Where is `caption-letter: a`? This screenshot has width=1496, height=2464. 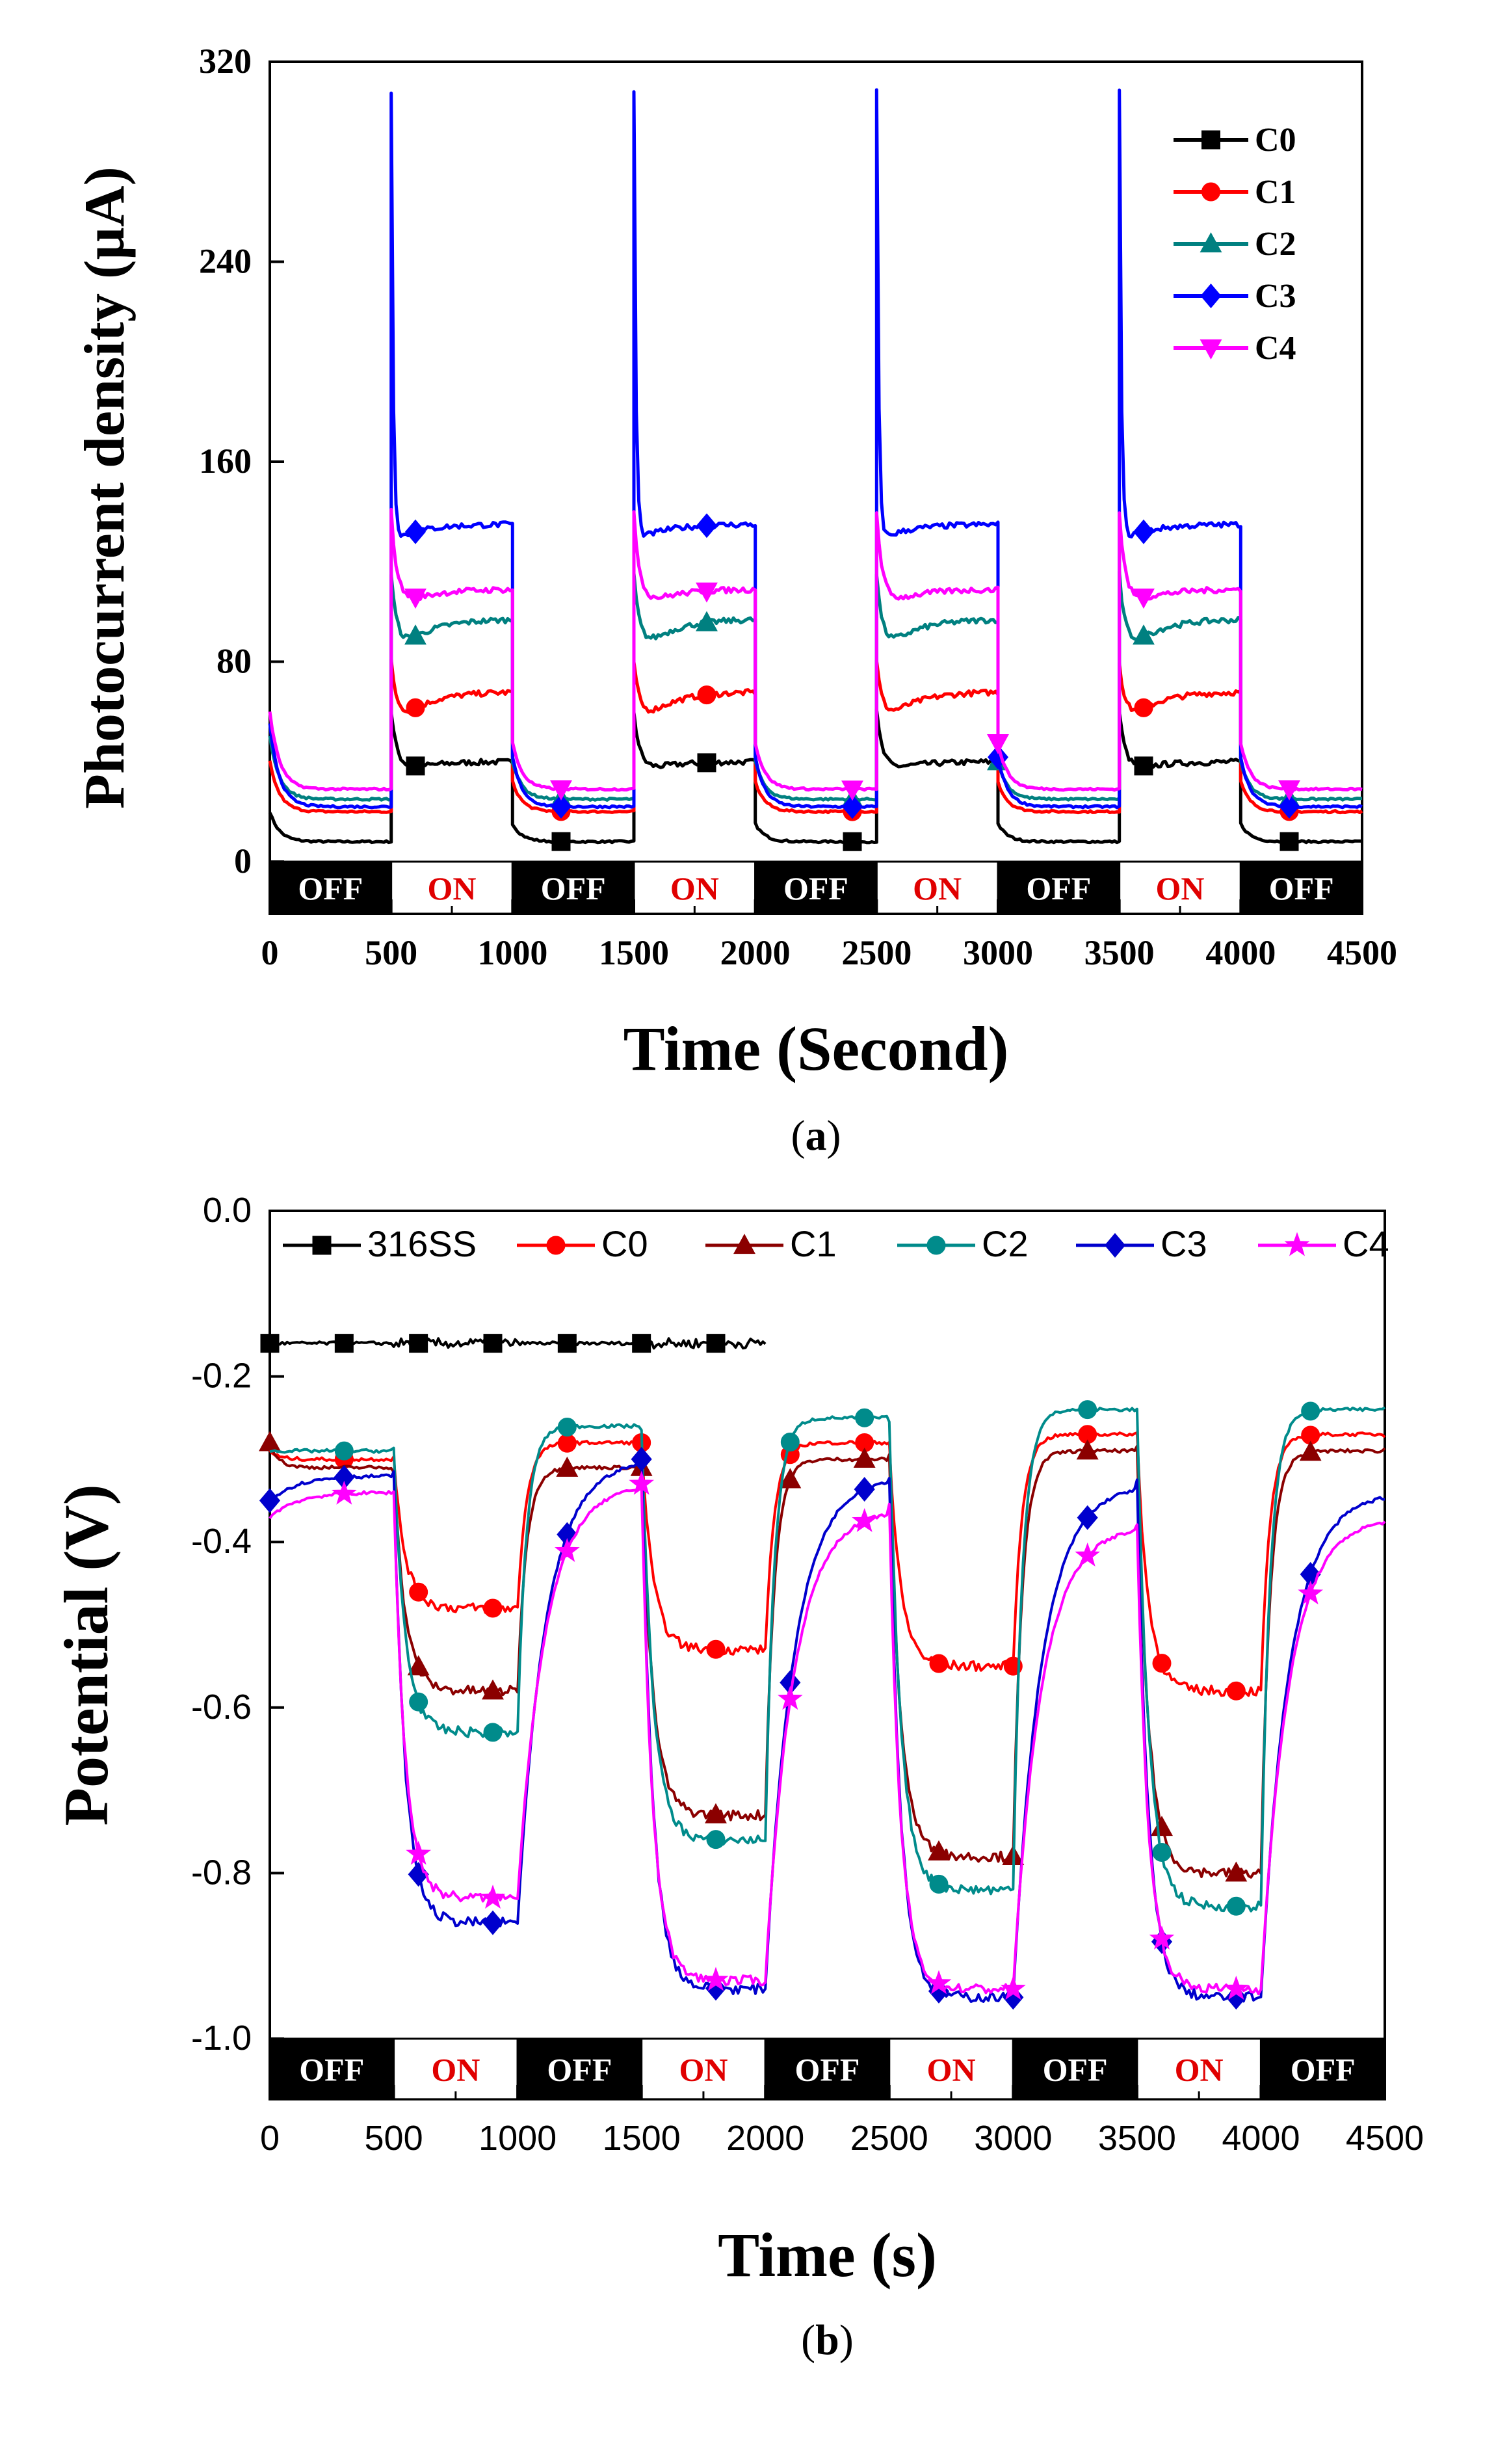
caption-letter: a is located at coordinates (816, 1135).